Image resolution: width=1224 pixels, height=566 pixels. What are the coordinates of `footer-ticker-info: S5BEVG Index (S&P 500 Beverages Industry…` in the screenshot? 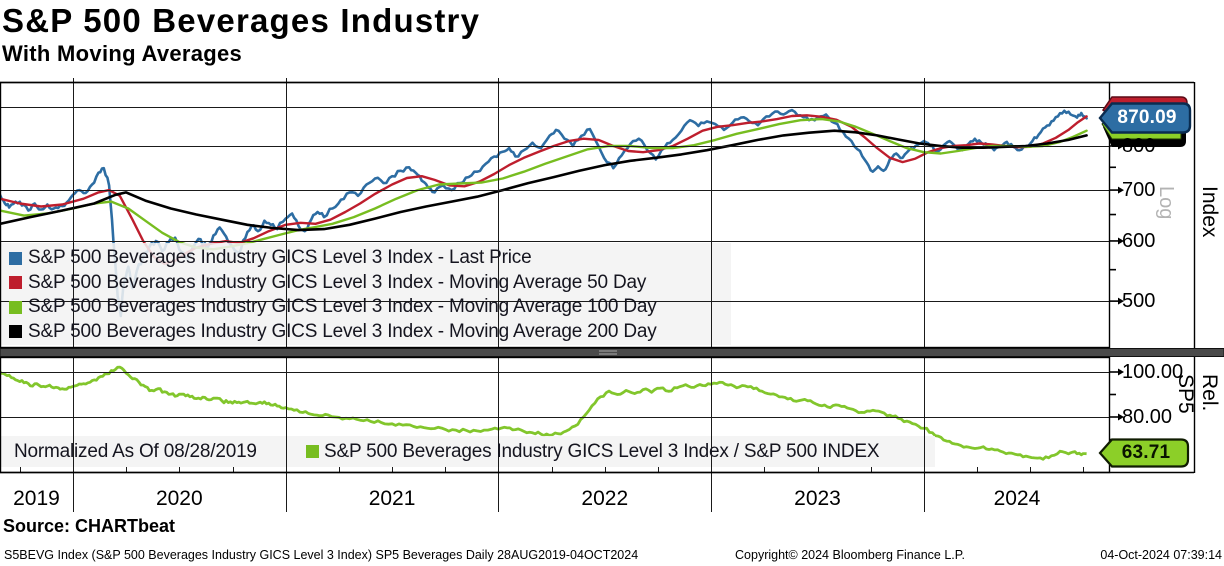 It's located at (321, 555).